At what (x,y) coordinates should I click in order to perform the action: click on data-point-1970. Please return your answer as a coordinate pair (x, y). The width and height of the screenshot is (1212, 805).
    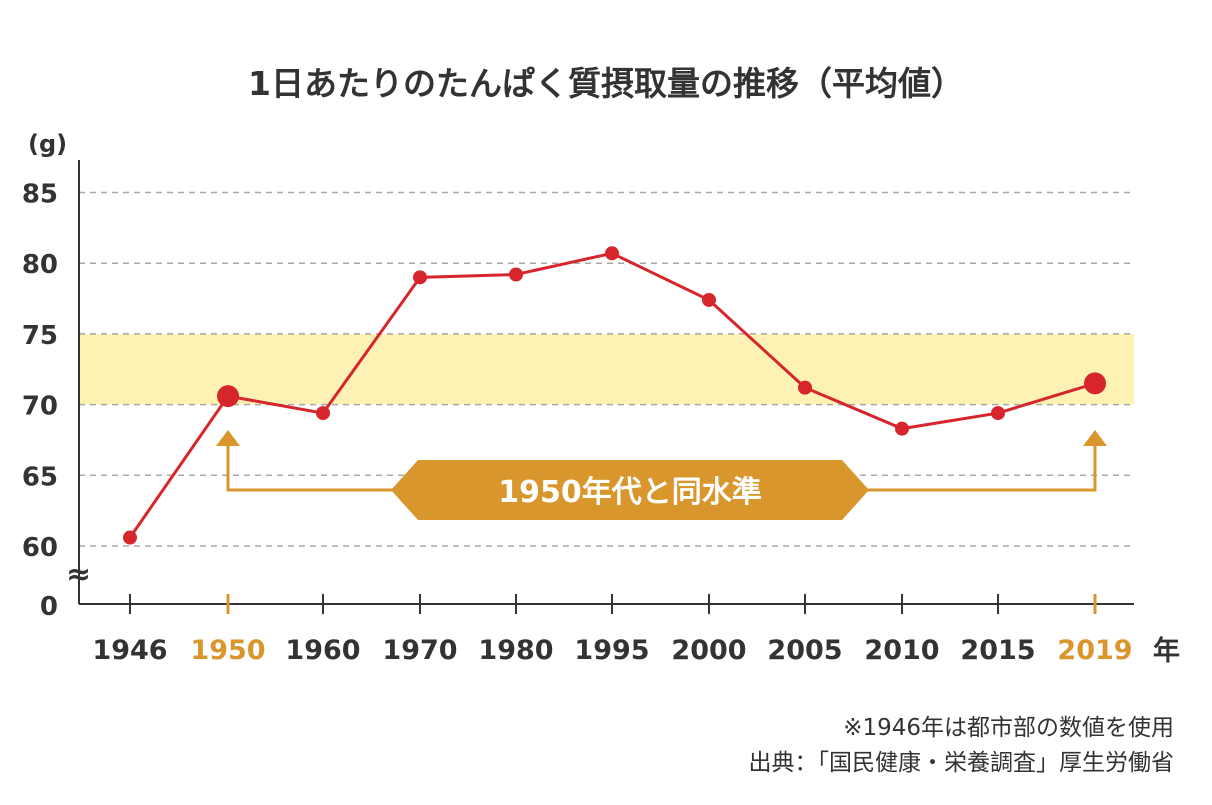
    Looking at the image, I should click on (420, 277).